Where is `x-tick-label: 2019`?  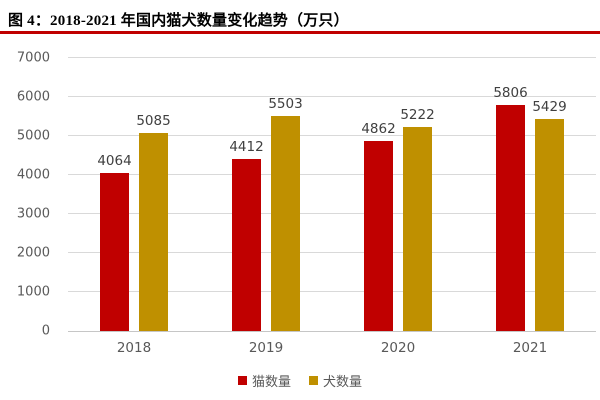
x-tick-label: 2019 is located at coordinates (266, 348).